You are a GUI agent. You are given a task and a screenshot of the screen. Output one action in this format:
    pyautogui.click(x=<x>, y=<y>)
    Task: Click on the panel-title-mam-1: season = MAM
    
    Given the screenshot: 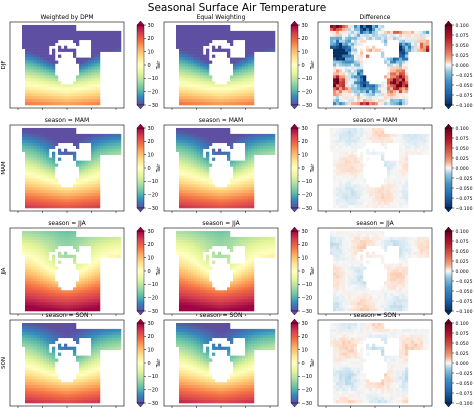 What is the action you would take?
    pyautogui.click(x=67, y=120)
    